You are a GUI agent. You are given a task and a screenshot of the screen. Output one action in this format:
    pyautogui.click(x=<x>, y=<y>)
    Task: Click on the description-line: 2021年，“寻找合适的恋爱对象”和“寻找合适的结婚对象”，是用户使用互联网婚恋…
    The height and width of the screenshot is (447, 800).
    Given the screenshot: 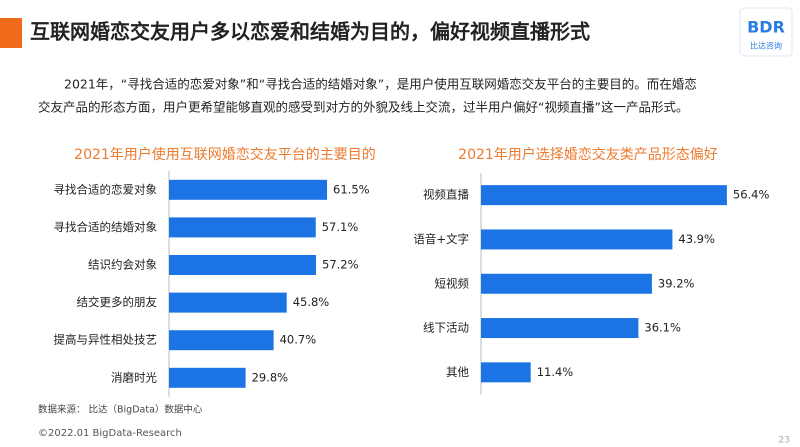 What is the action you would take?
    pyautogui.click(x=380, y=84)
    